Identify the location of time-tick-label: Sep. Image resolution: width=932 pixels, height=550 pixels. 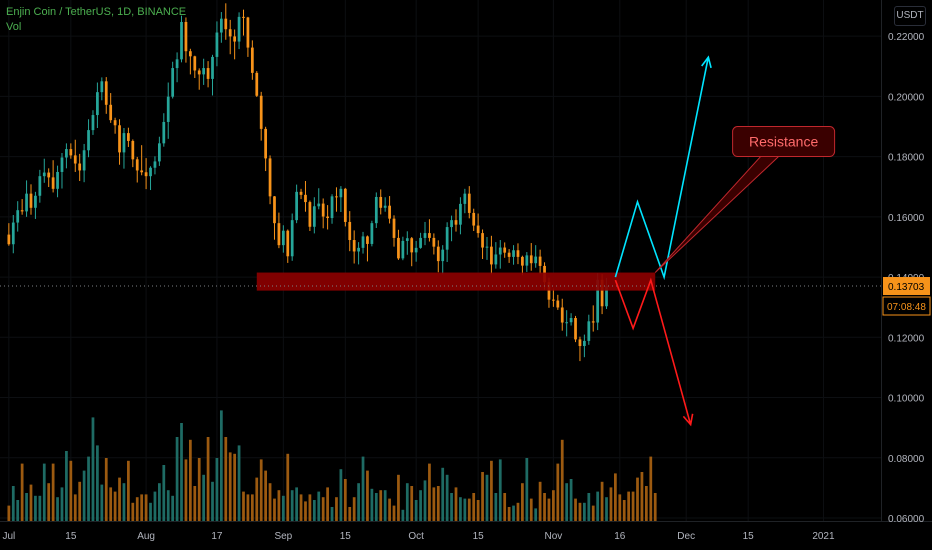
(283, 536).